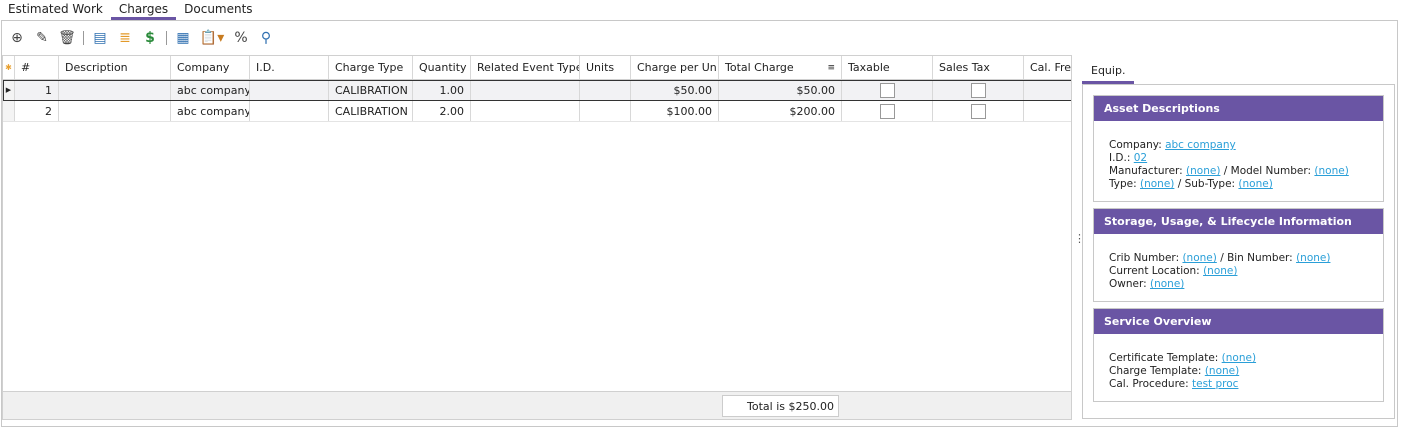  Describe the element at coordinates (218, 9) in the screenshot. I see `tab-documents: Documents` at that location.